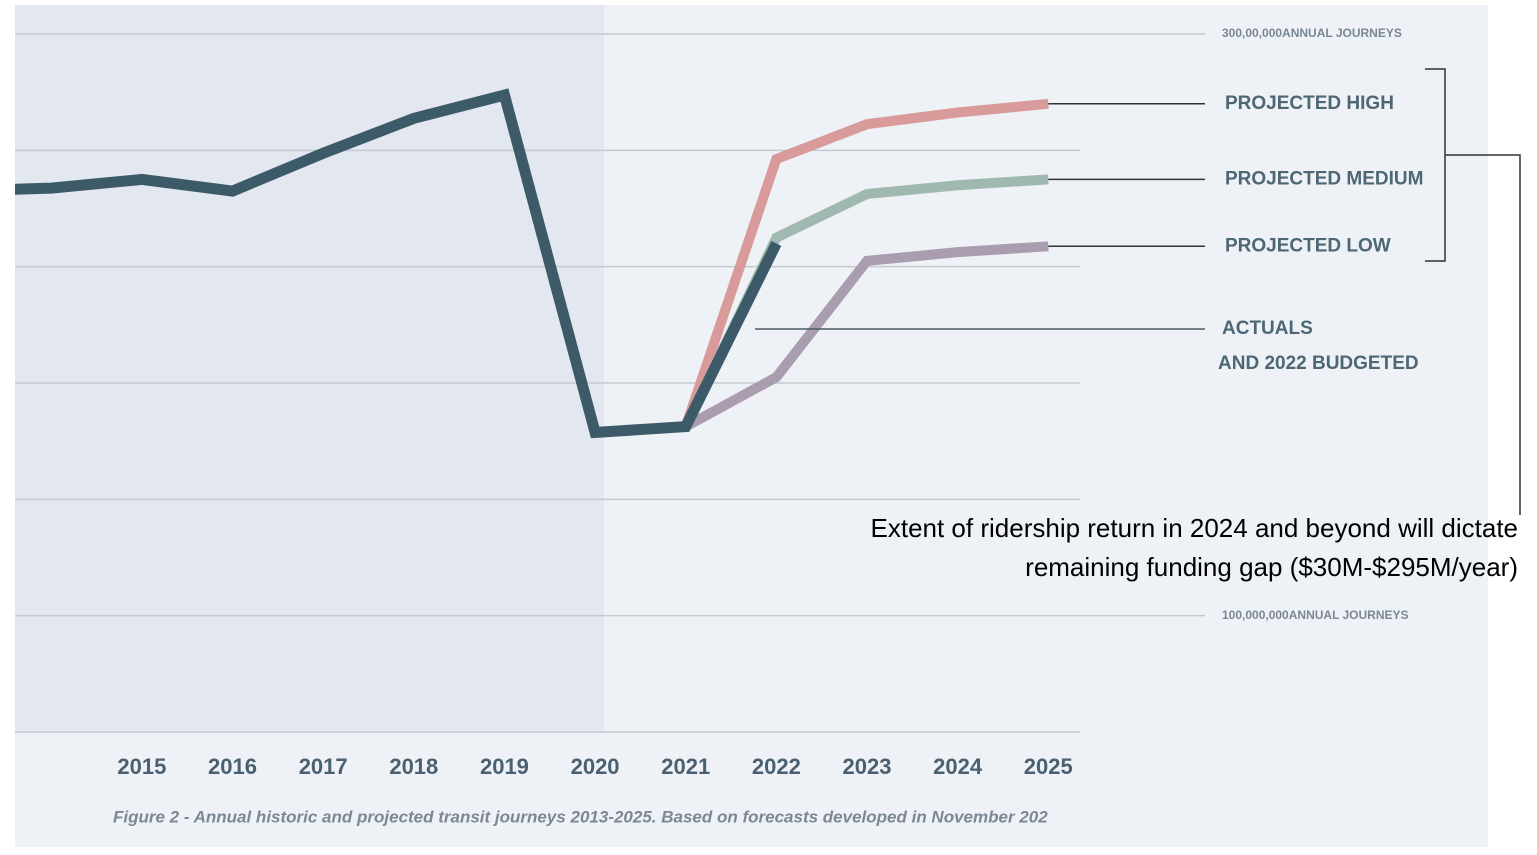 The width and height of the screenshot is (1537, 855). Describe the element at coordinates (1271, 567) in the screenshot. I see `annotation: remaining funding gap ($30M-$295M/year)` at that location.